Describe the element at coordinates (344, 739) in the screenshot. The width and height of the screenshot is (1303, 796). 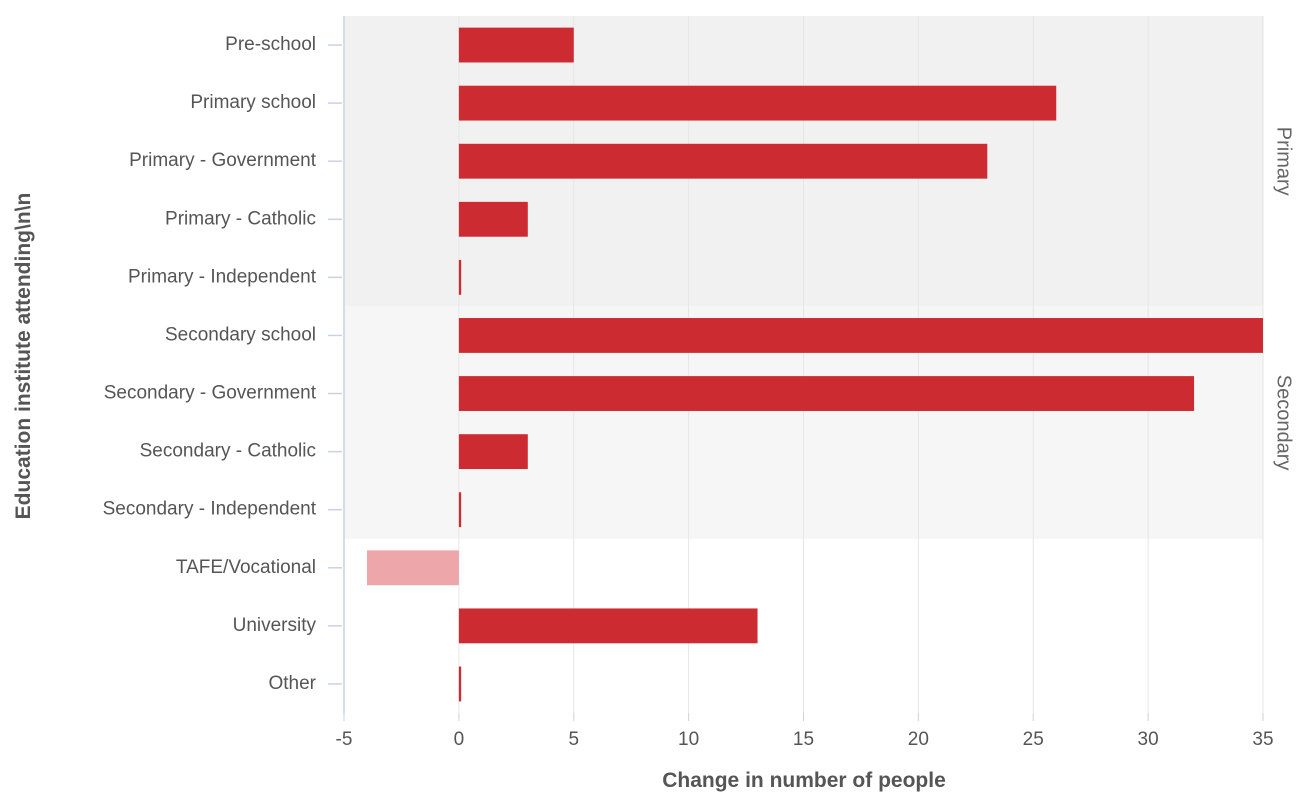
I see `x-tick-label-0: -5` at that location.